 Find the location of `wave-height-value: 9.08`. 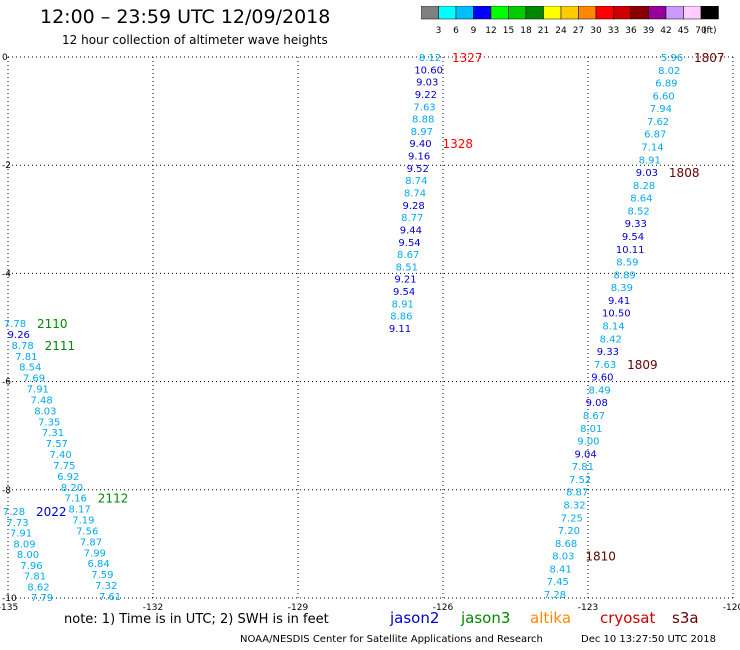

wave-height-value: 9.08 is located at coordinates (597, 403).